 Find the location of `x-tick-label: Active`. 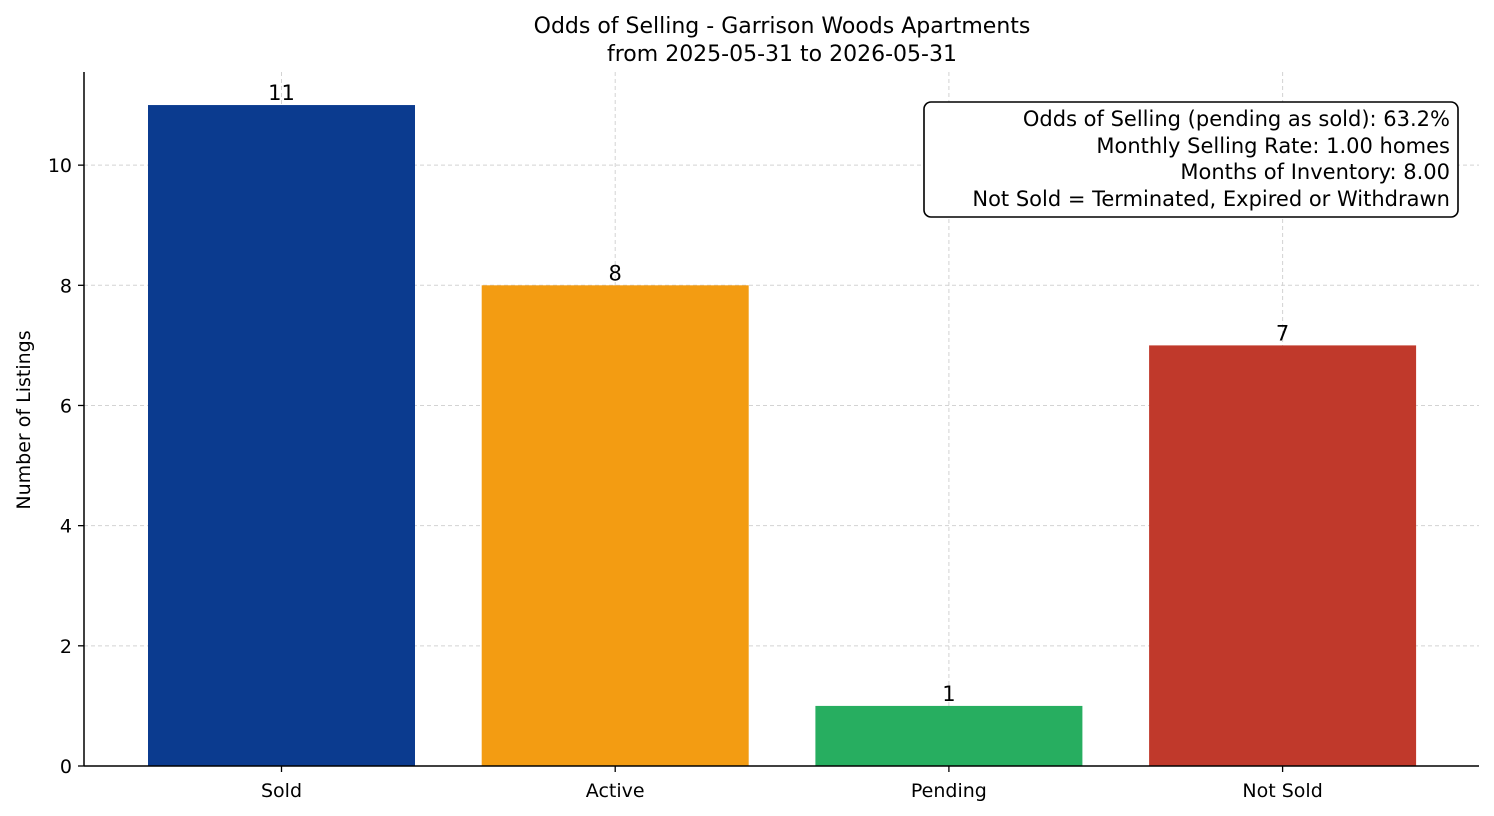

x-tick-label: Active is located at coordinates (615, 791).